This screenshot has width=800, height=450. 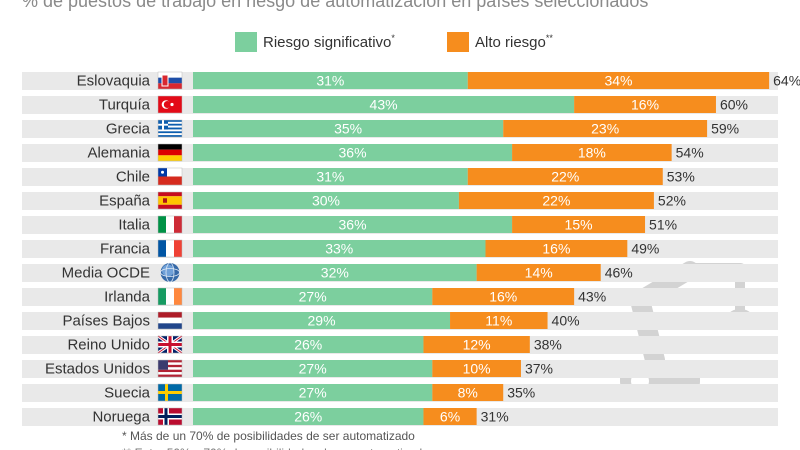 What do you see at coordinates (313, 297) in the screenshot?
I see `data-label-significant: 27%` at bounding box center [313, 297].